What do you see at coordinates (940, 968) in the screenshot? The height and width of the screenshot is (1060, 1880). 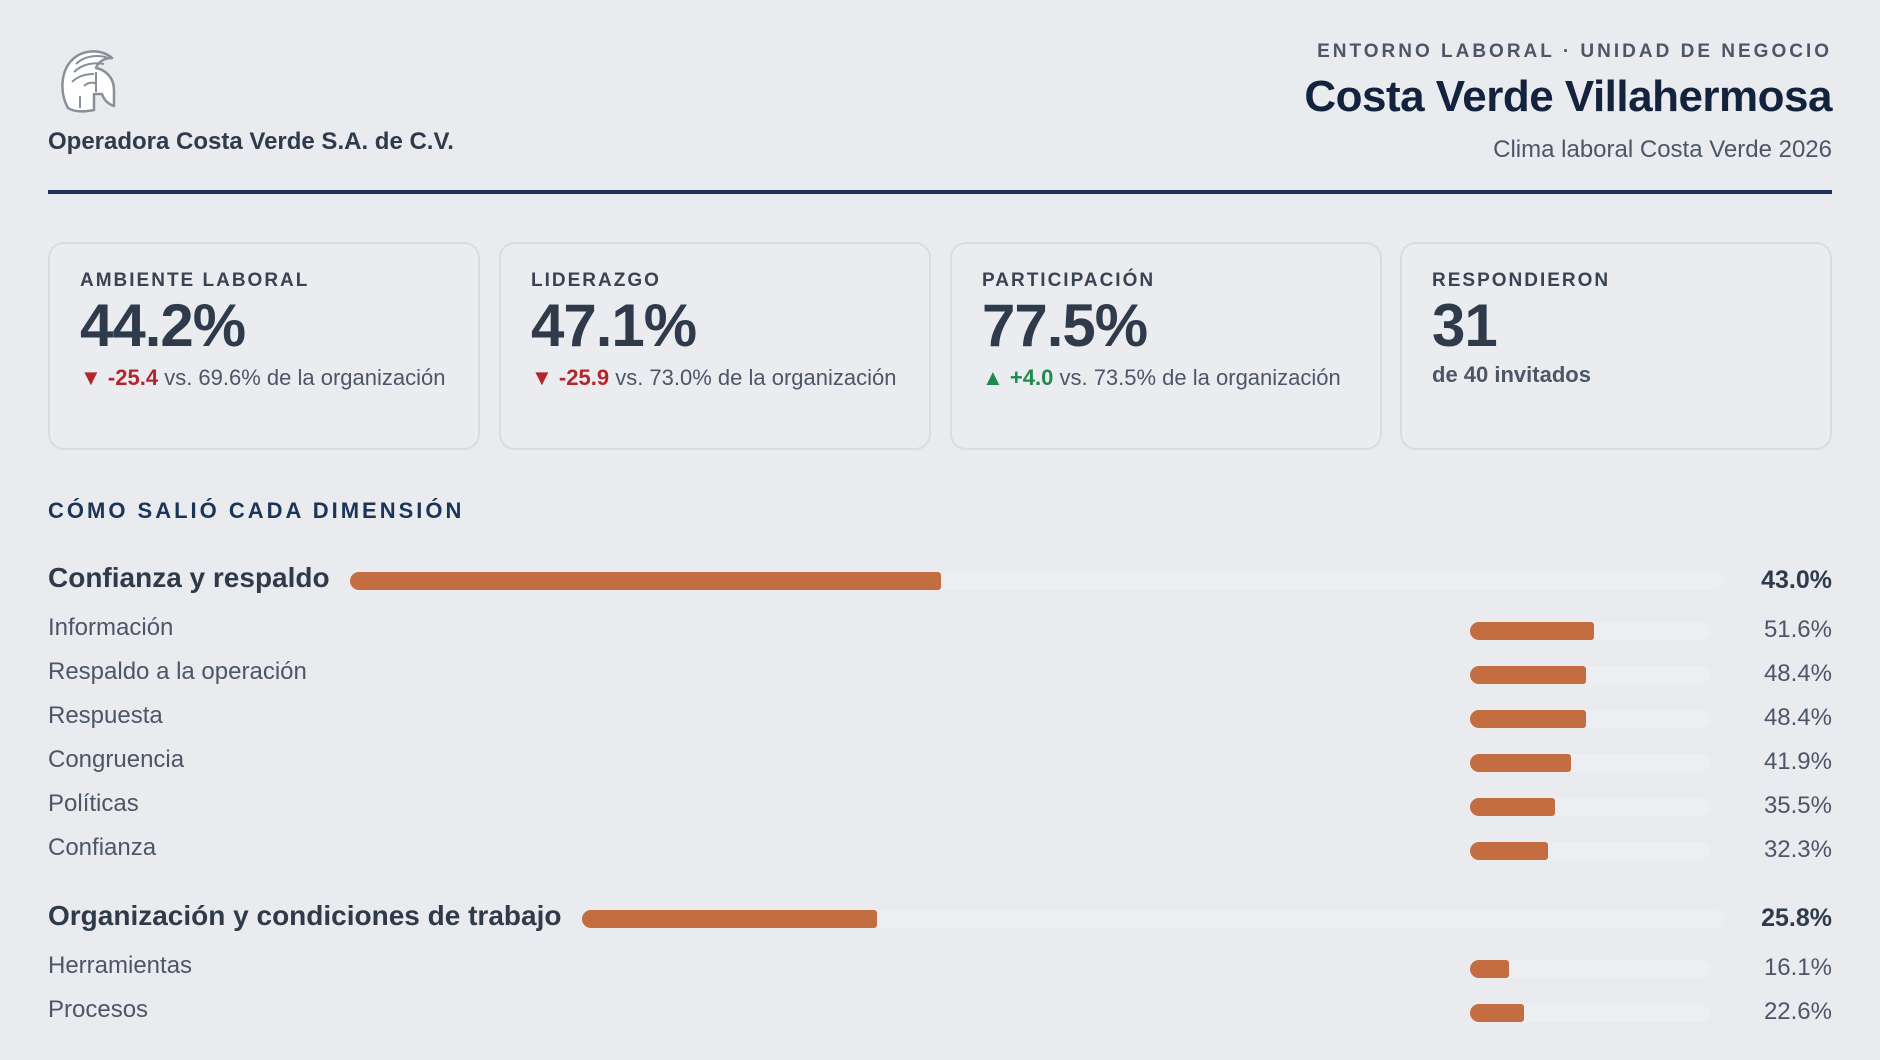 I see `sub-dimension-row: Herramientas 16.1%` at bounding box center [940, 968].